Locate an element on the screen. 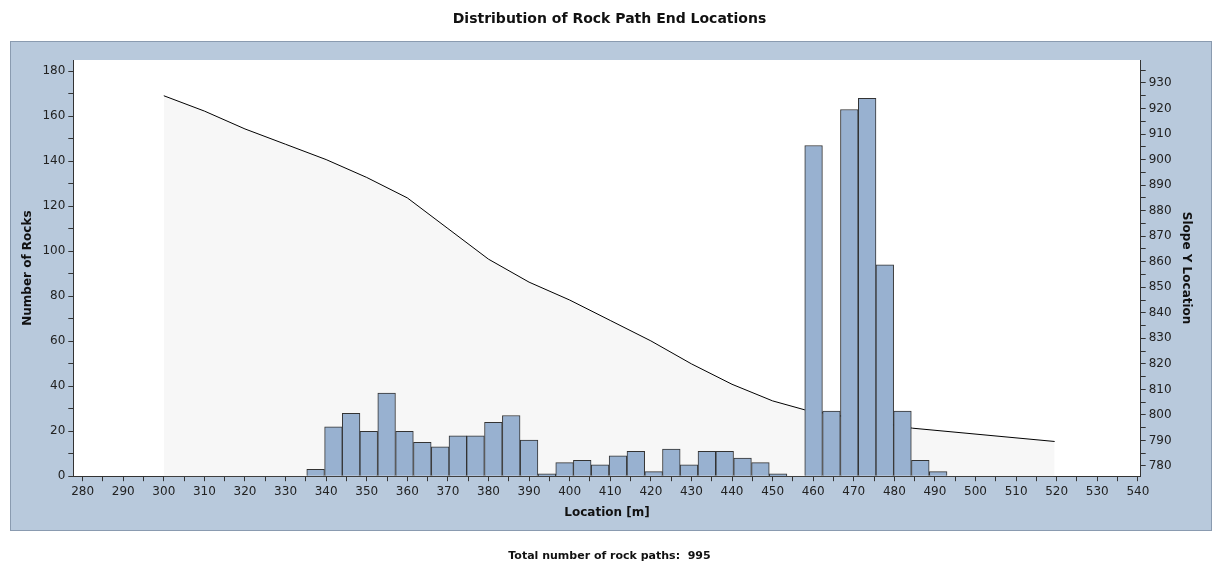 The image size is (1219, 573). x-axis-title: Location [m] is located at coordinates (607, 511).